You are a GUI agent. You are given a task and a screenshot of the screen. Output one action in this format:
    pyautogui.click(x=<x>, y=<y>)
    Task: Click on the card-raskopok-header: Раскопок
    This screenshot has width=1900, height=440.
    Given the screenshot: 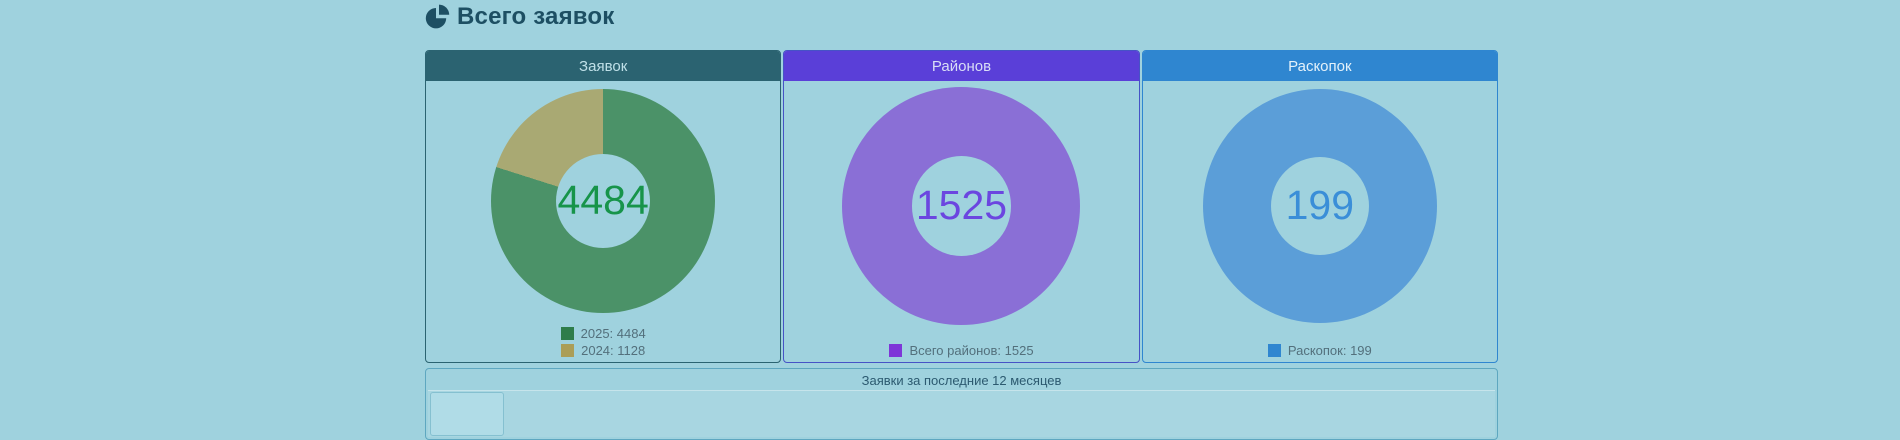 What is the action you would take?
    pyautogui.click(x=1319, y=66)
    